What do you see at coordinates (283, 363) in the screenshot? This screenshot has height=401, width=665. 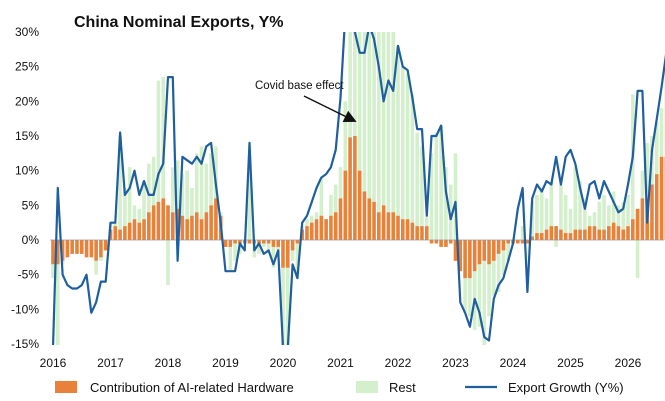 I see `x-tick-label: 2020` at bounding box center [283, 363].